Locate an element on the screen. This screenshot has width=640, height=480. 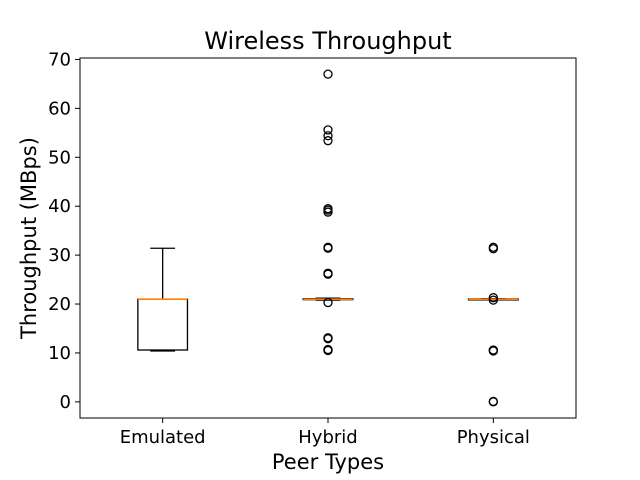
y-tick-label: 40 is located at coordinates (59, 206).